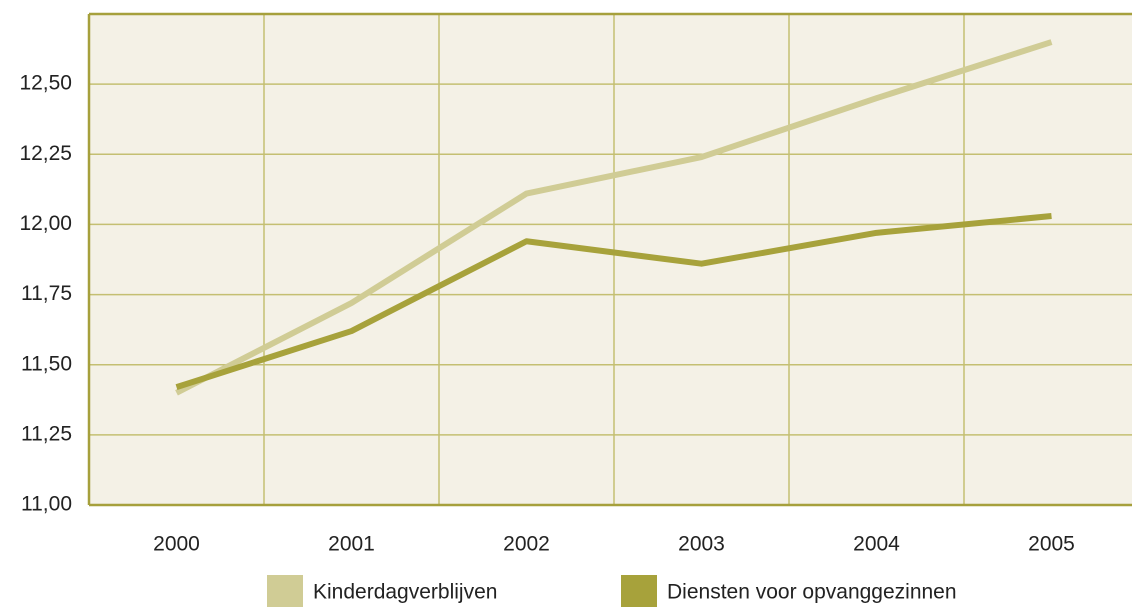 This screenshot has height=612, width=1132. What do you see at coordinates (405, 592) in the screenshot?
I see `legend-label: Kinderdagverblijven` at bounding box center [405, 592].